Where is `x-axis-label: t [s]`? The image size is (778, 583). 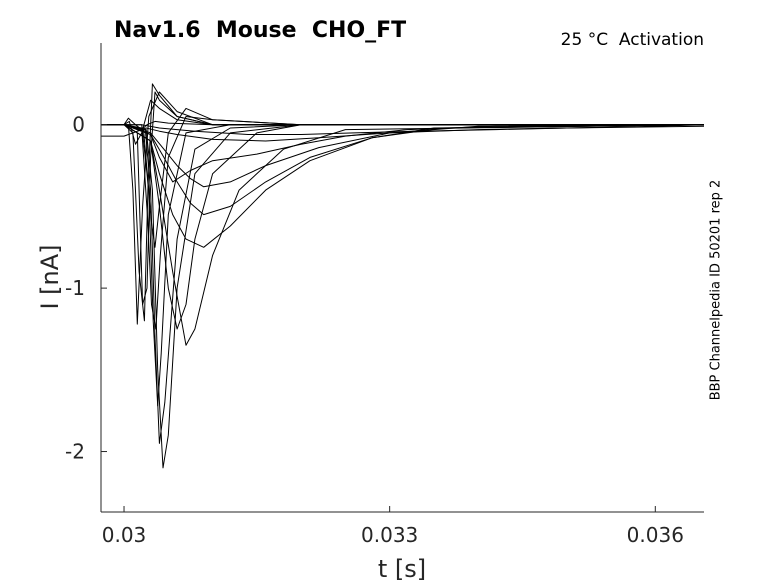 x-axis-label: t [s] is located at coordinates (402, 569).